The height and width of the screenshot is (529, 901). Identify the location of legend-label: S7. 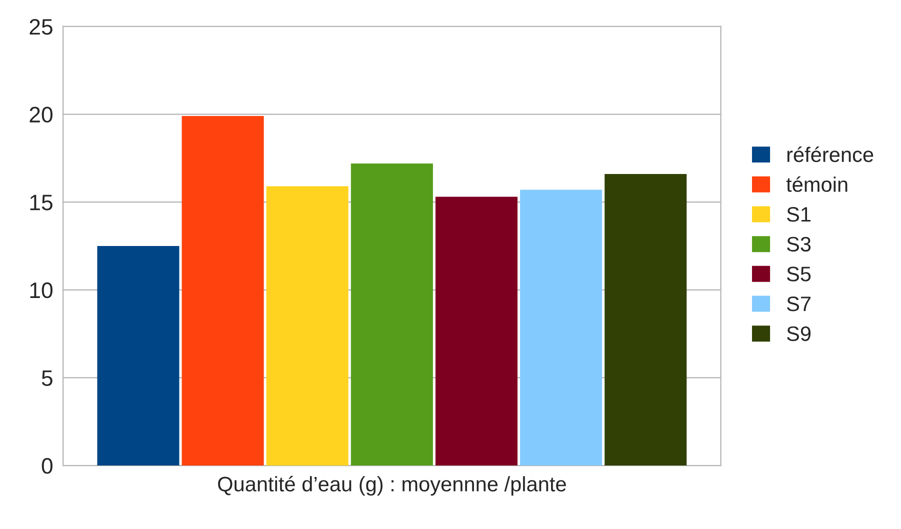
(798, 304).